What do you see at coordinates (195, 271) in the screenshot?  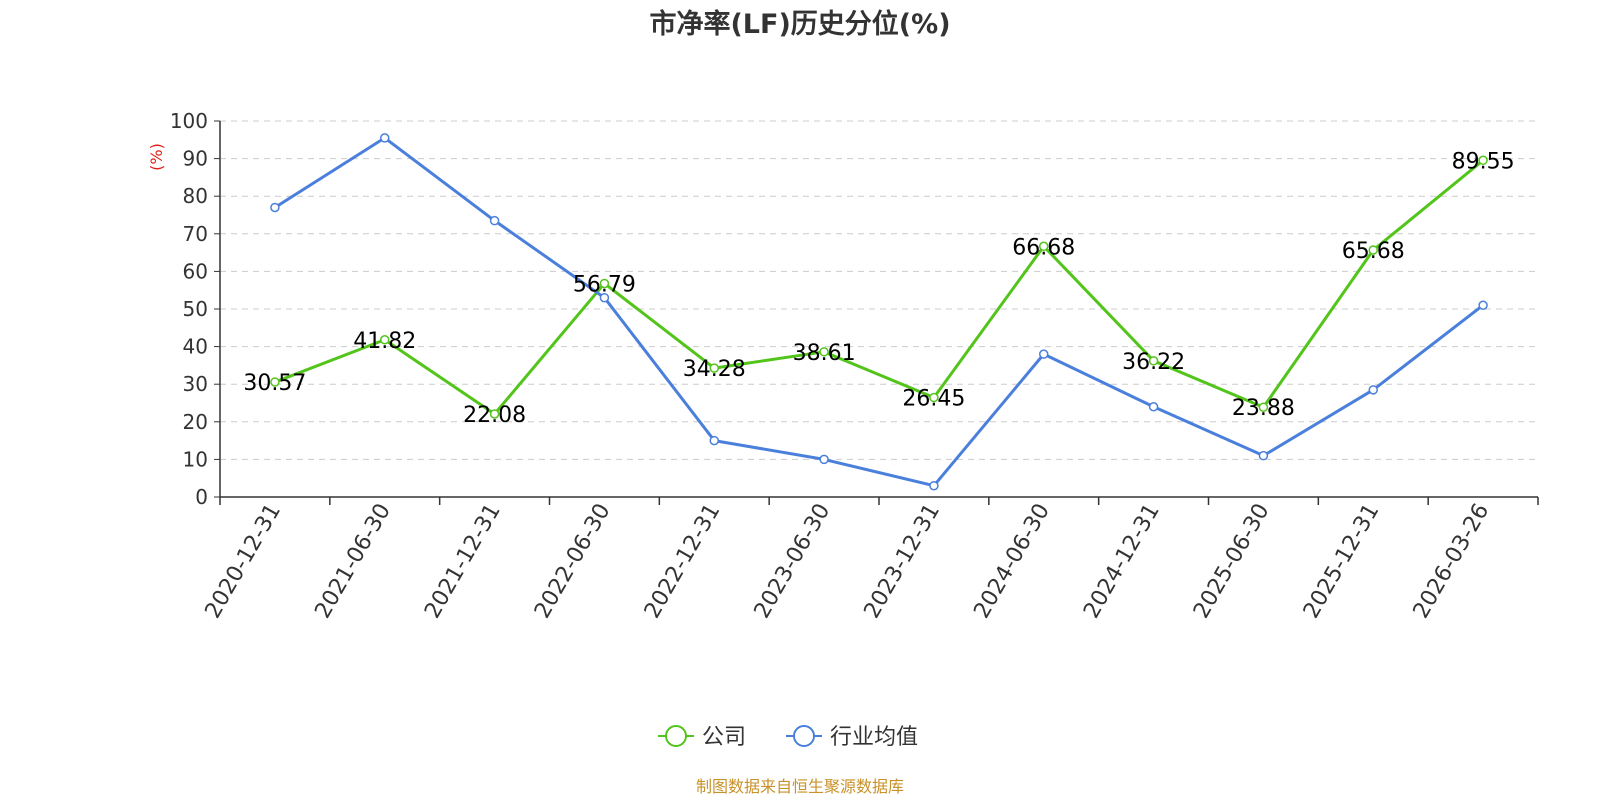 I see `y-tick-label: 60` at bounding box center [195, 271].